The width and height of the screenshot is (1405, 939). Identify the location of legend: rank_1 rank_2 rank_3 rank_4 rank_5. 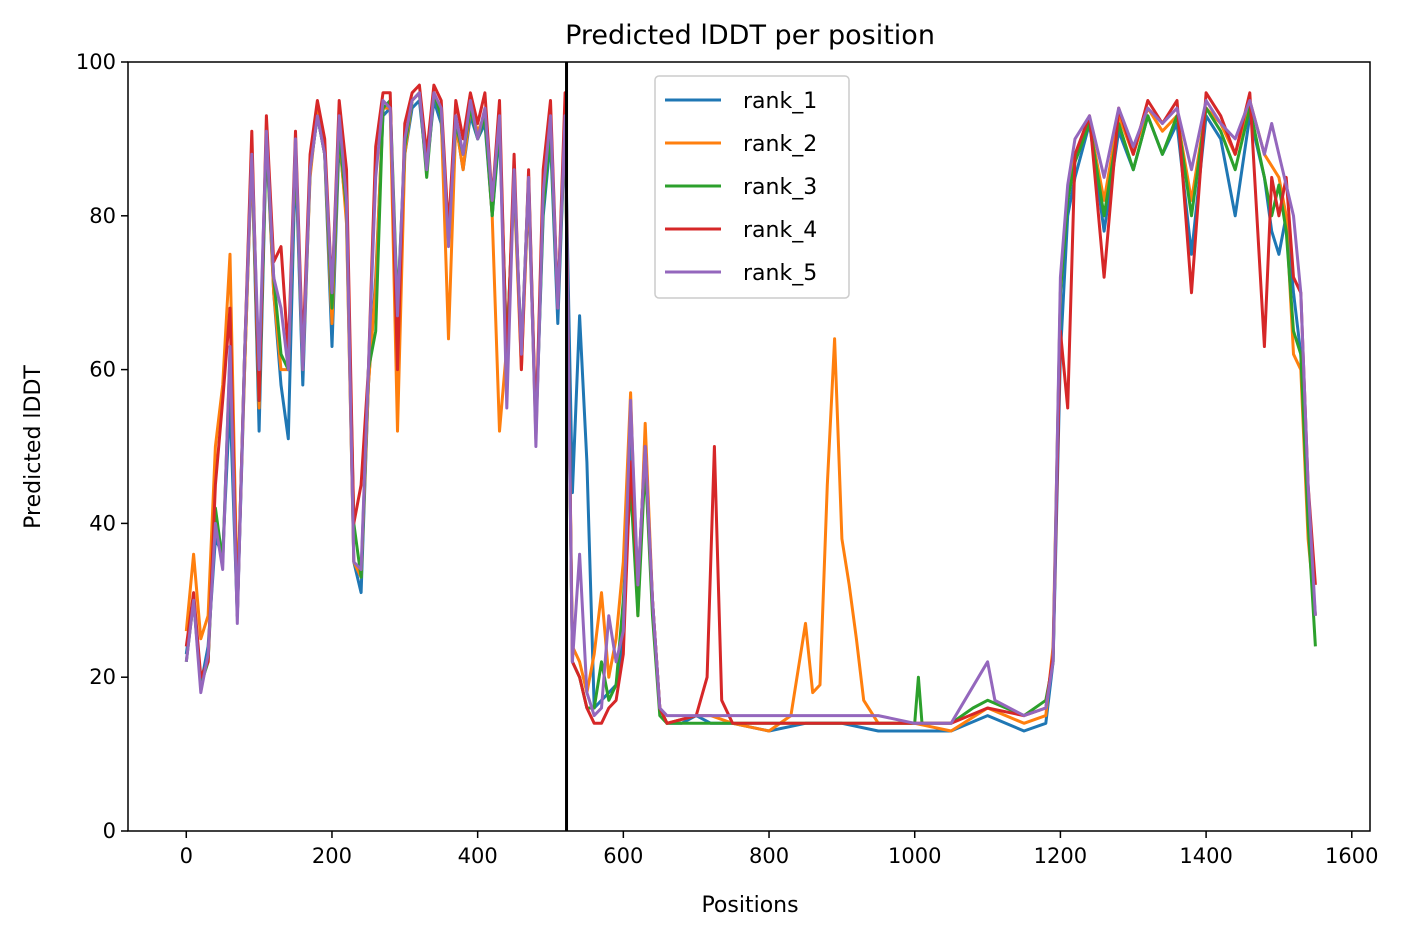
(752, 187).